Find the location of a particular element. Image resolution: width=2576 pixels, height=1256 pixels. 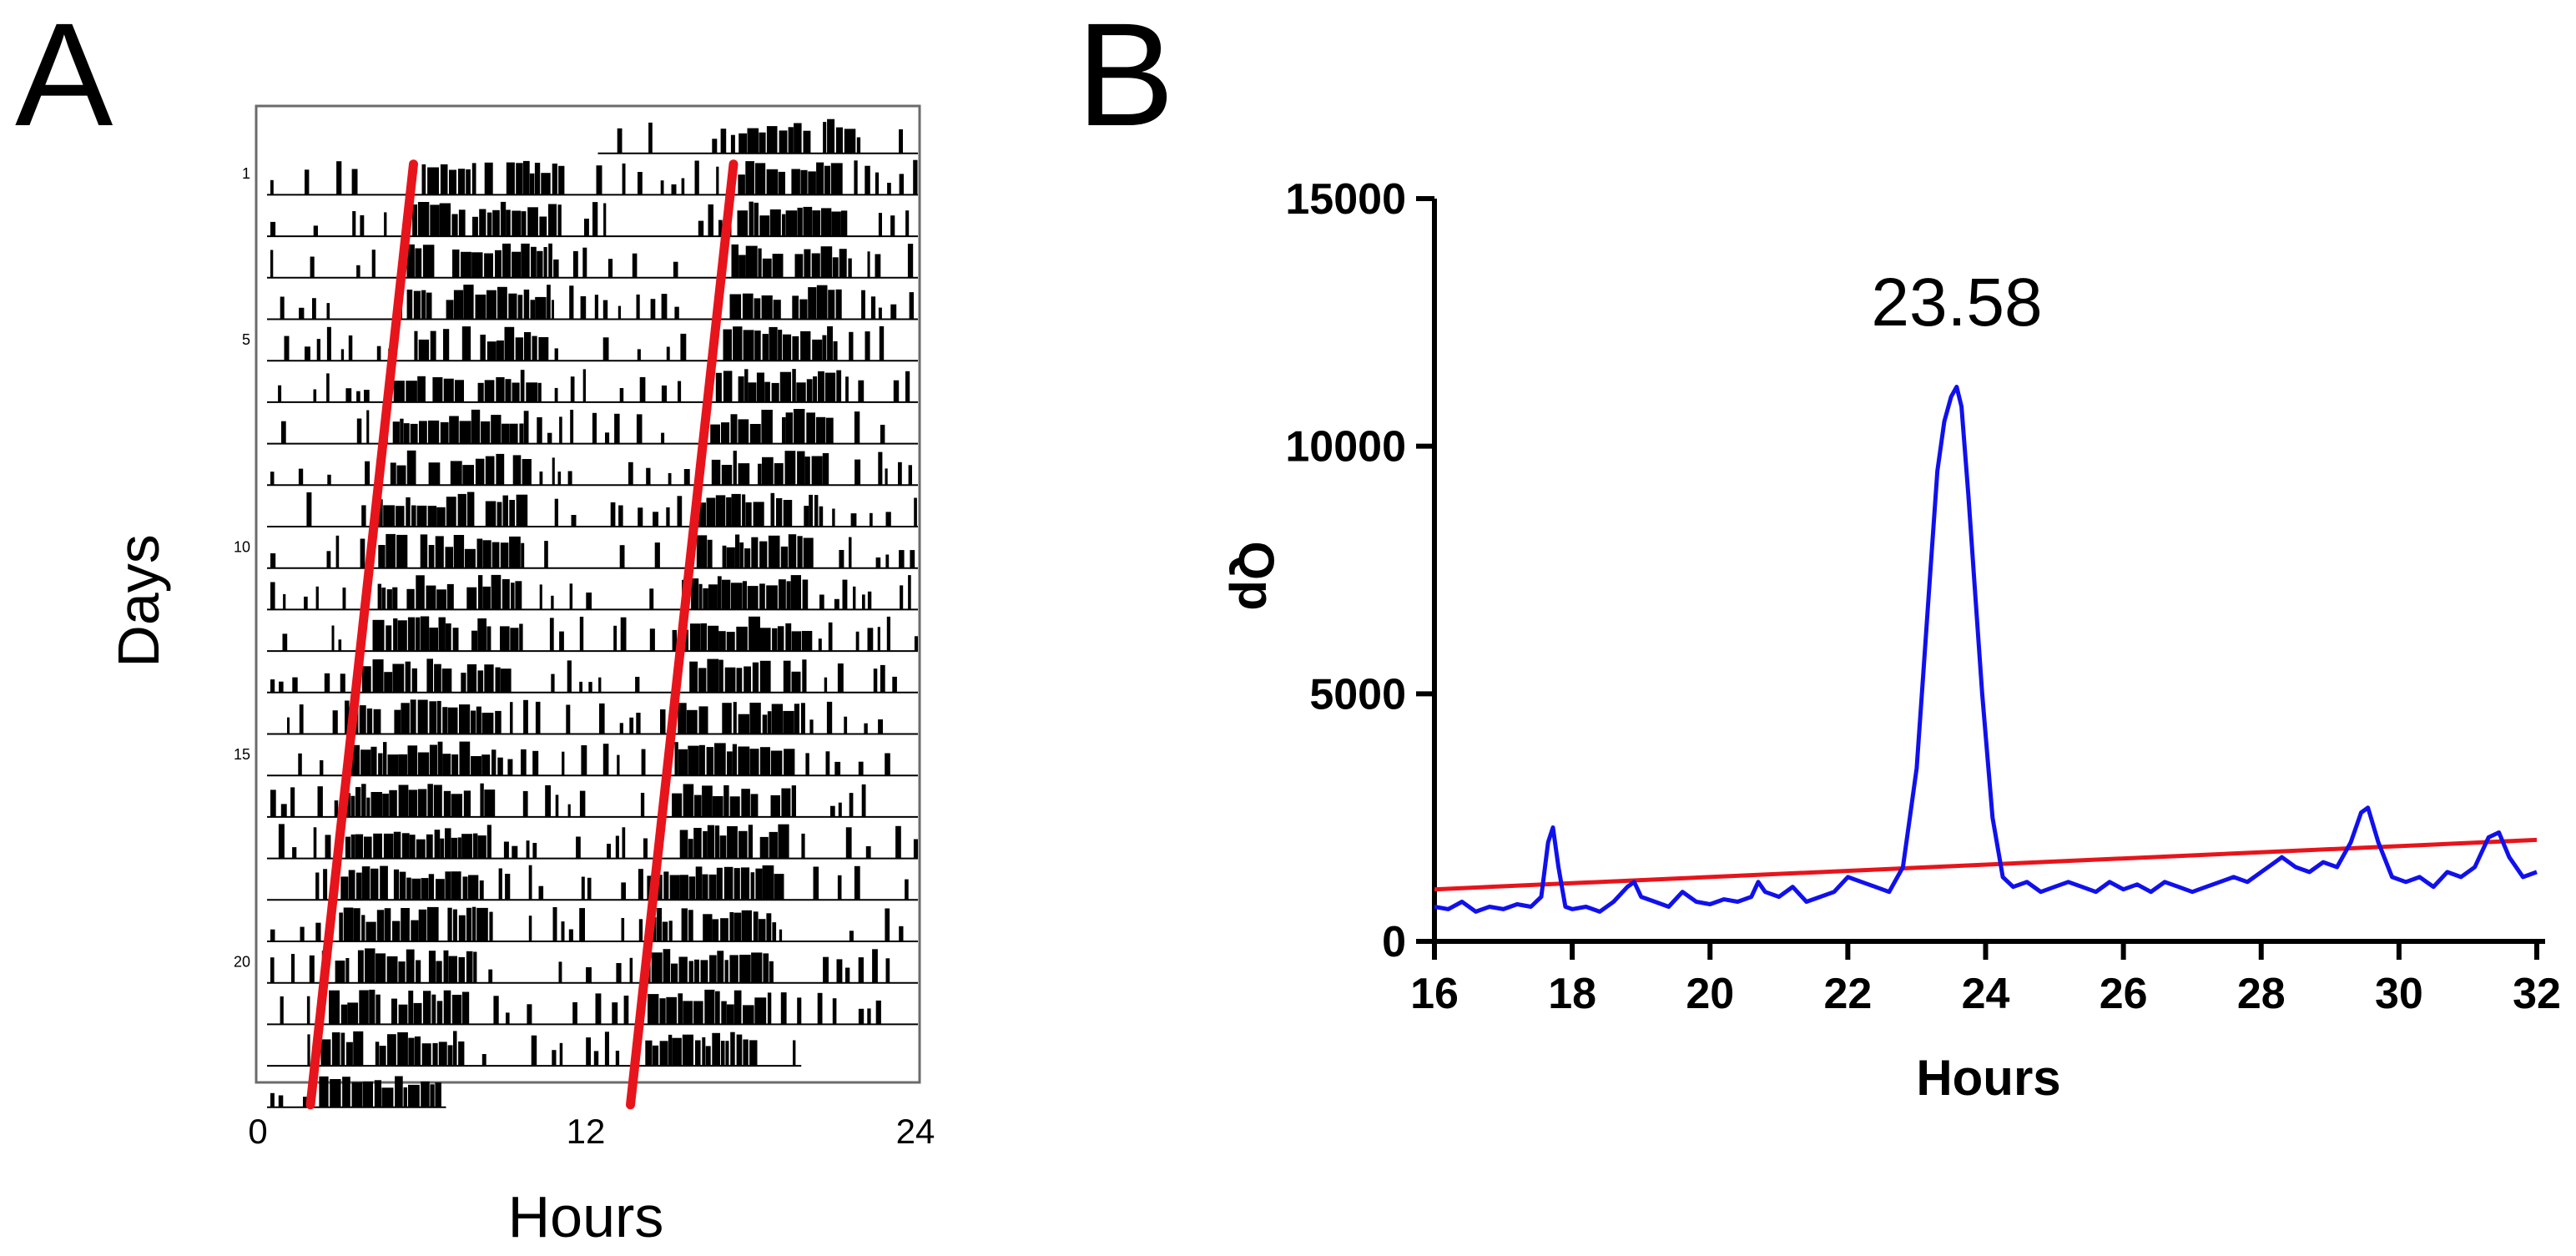

y-tick-label: 0 is located at coordinates (1394, 942).